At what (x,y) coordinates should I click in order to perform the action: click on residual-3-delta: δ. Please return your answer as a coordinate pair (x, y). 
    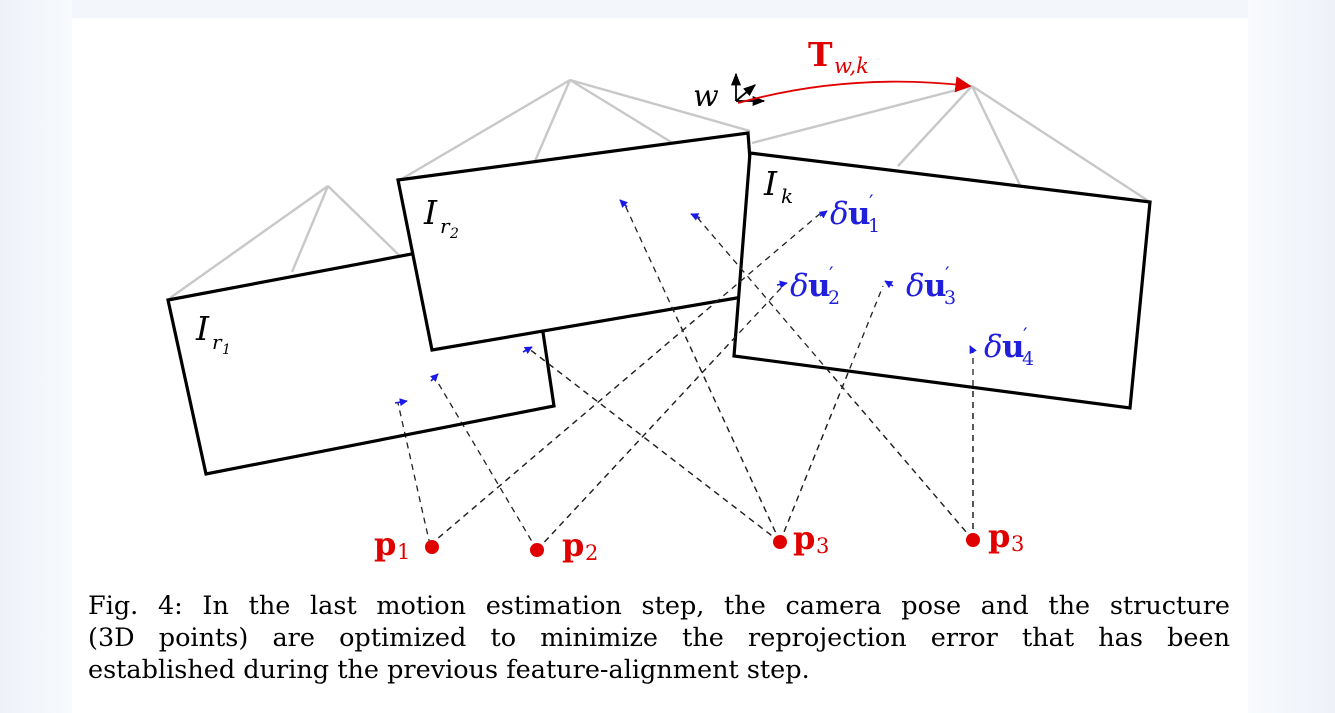
    Looking at the image, I should click on (915, 286).